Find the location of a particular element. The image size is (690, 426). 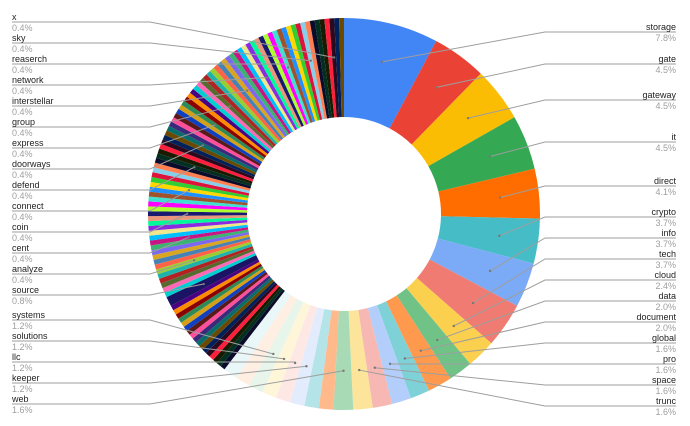

slice-cloud is located at coordinates (449, 320).